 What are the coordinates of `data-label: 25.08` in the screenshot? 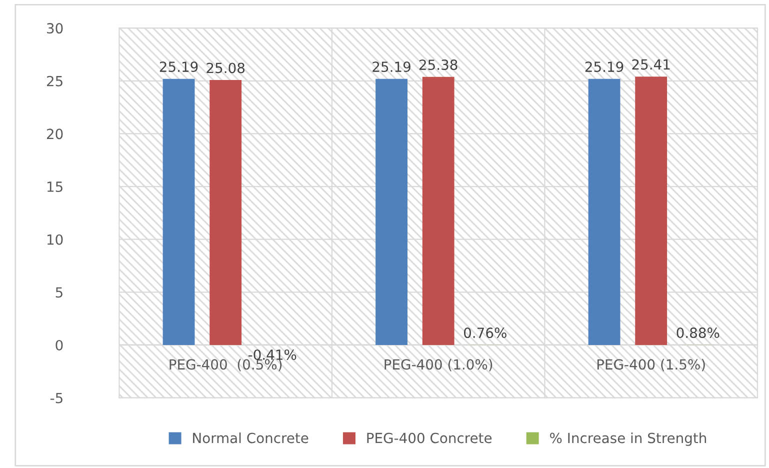 It's located at (225, 68).